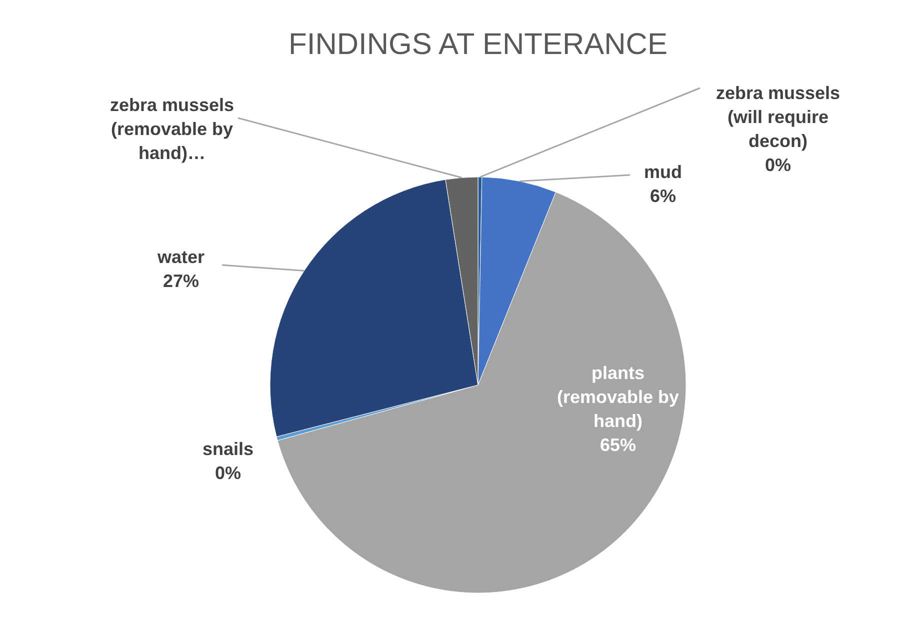  Describe the element at coordinates (618, 397) in the screenshot. I see `slice-label: plants (removable by hand)` at that location.